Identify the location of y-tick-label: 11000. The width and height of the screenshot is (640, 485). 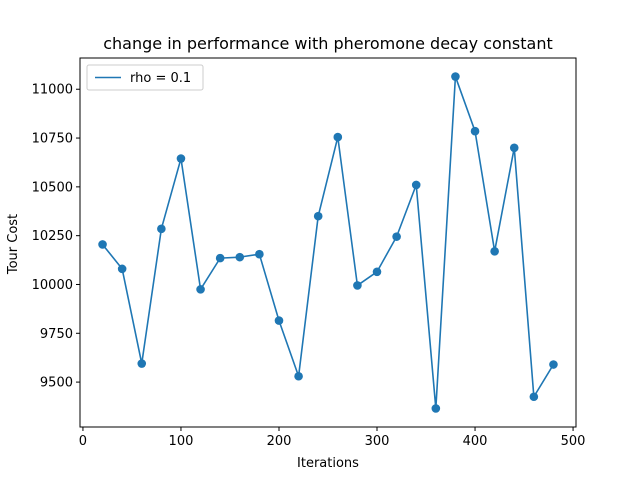
(52, 90).